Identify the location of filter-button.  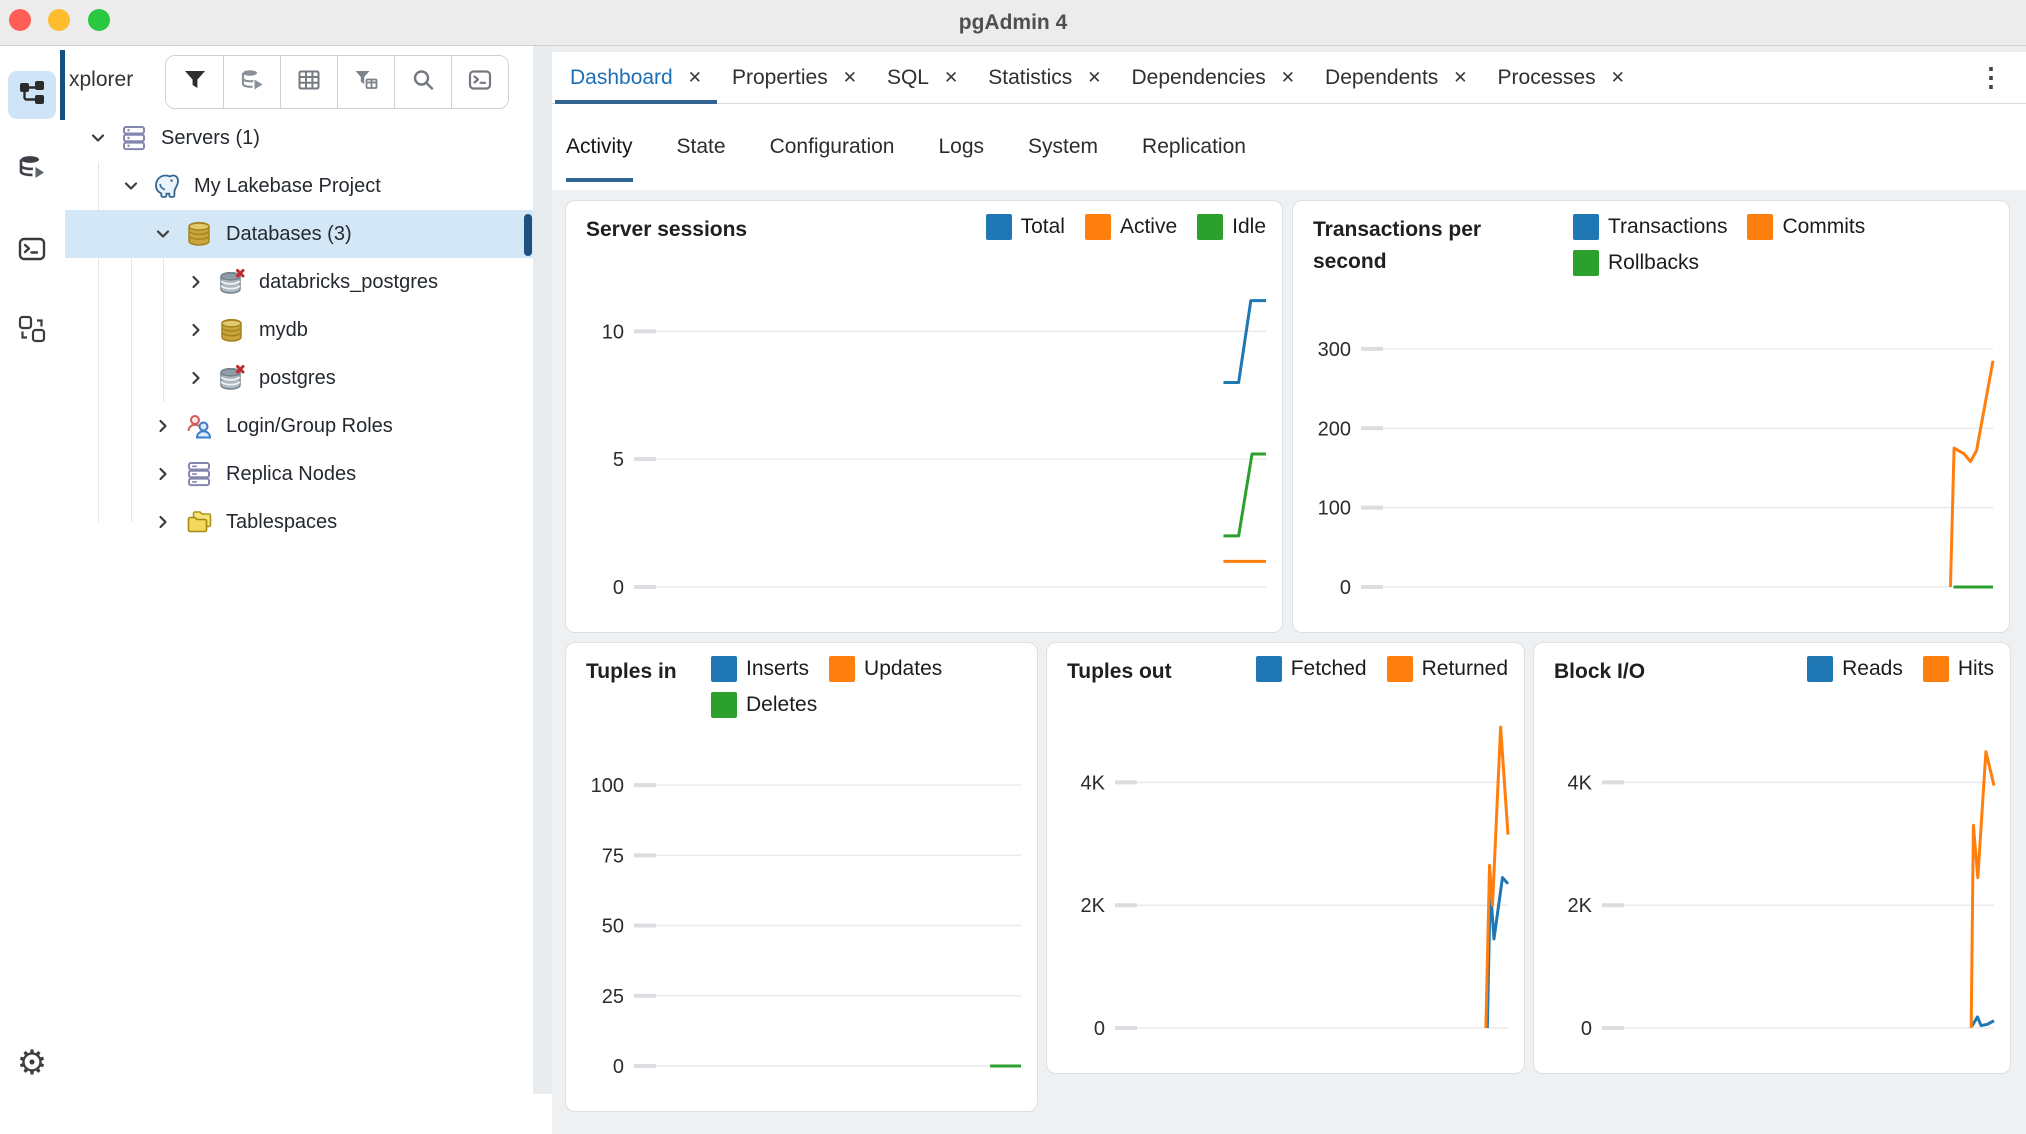
(194, 82).